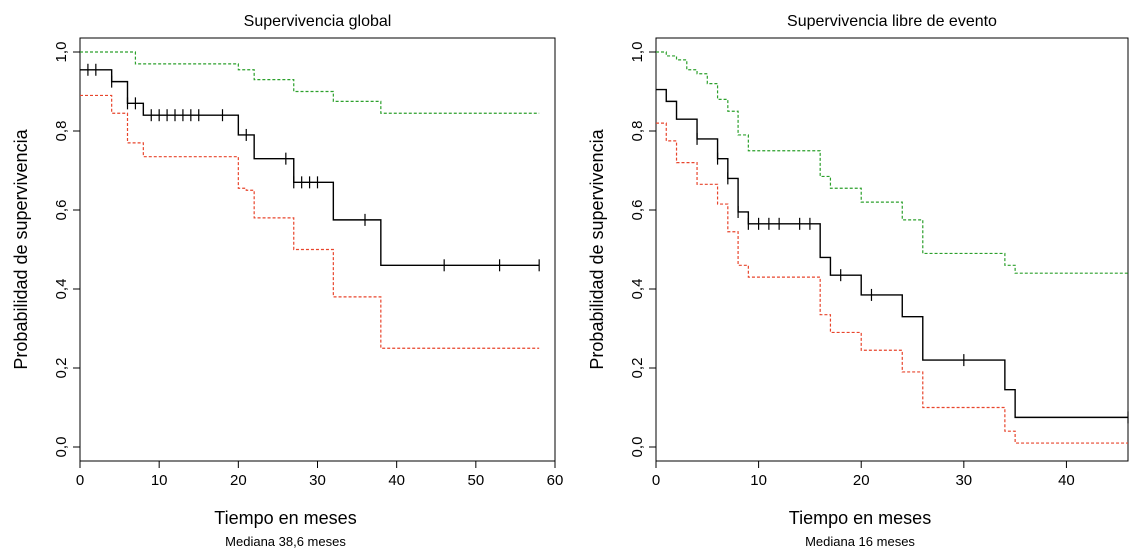  What do you see at coordinates (318, 21) in the screenshot?
I see `chart-title: Supervivencia global` at bounding box center [318, 21].